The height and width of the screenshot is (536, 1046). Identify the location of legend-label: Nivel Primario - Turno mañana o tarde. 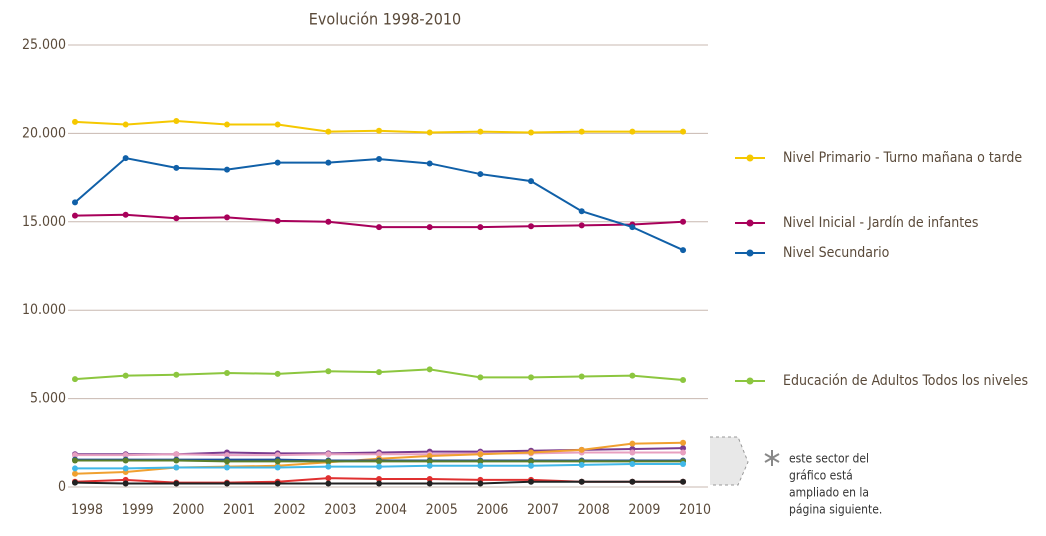
(902, 158).